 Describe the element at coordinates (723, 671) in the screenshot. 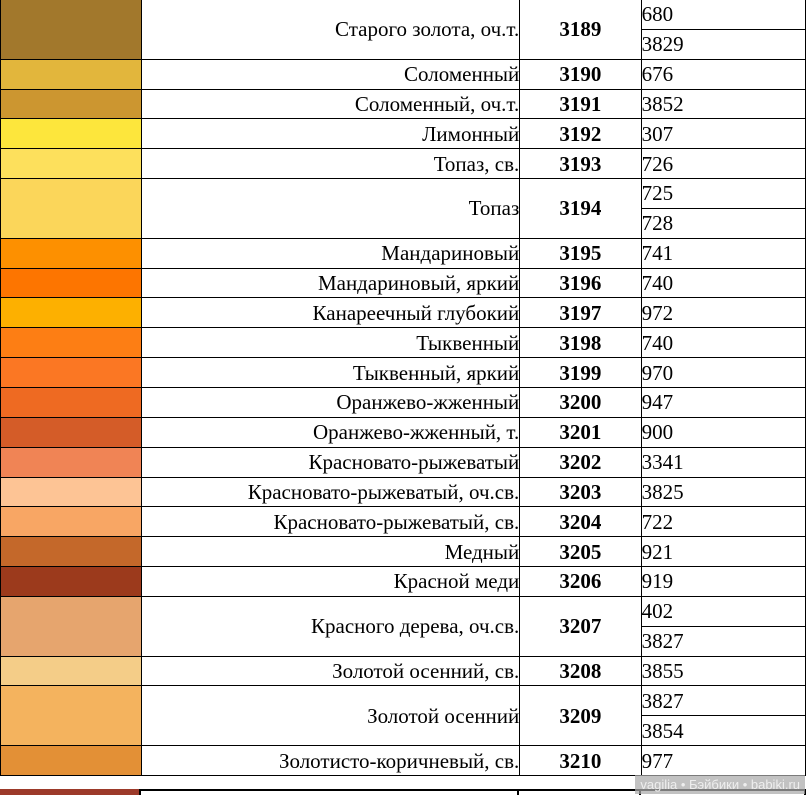

I see `dmc-number: 3855` at that location.